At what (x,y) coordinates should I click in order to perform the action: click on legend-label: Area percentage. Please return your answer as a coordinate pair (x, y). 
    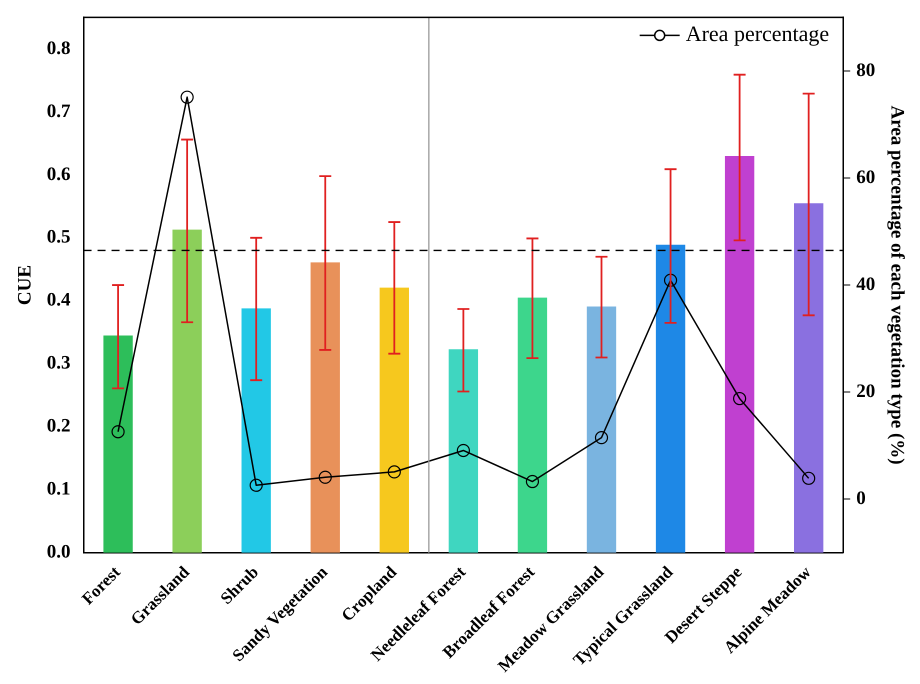
    Looking at the image, I should click on (758, 33).